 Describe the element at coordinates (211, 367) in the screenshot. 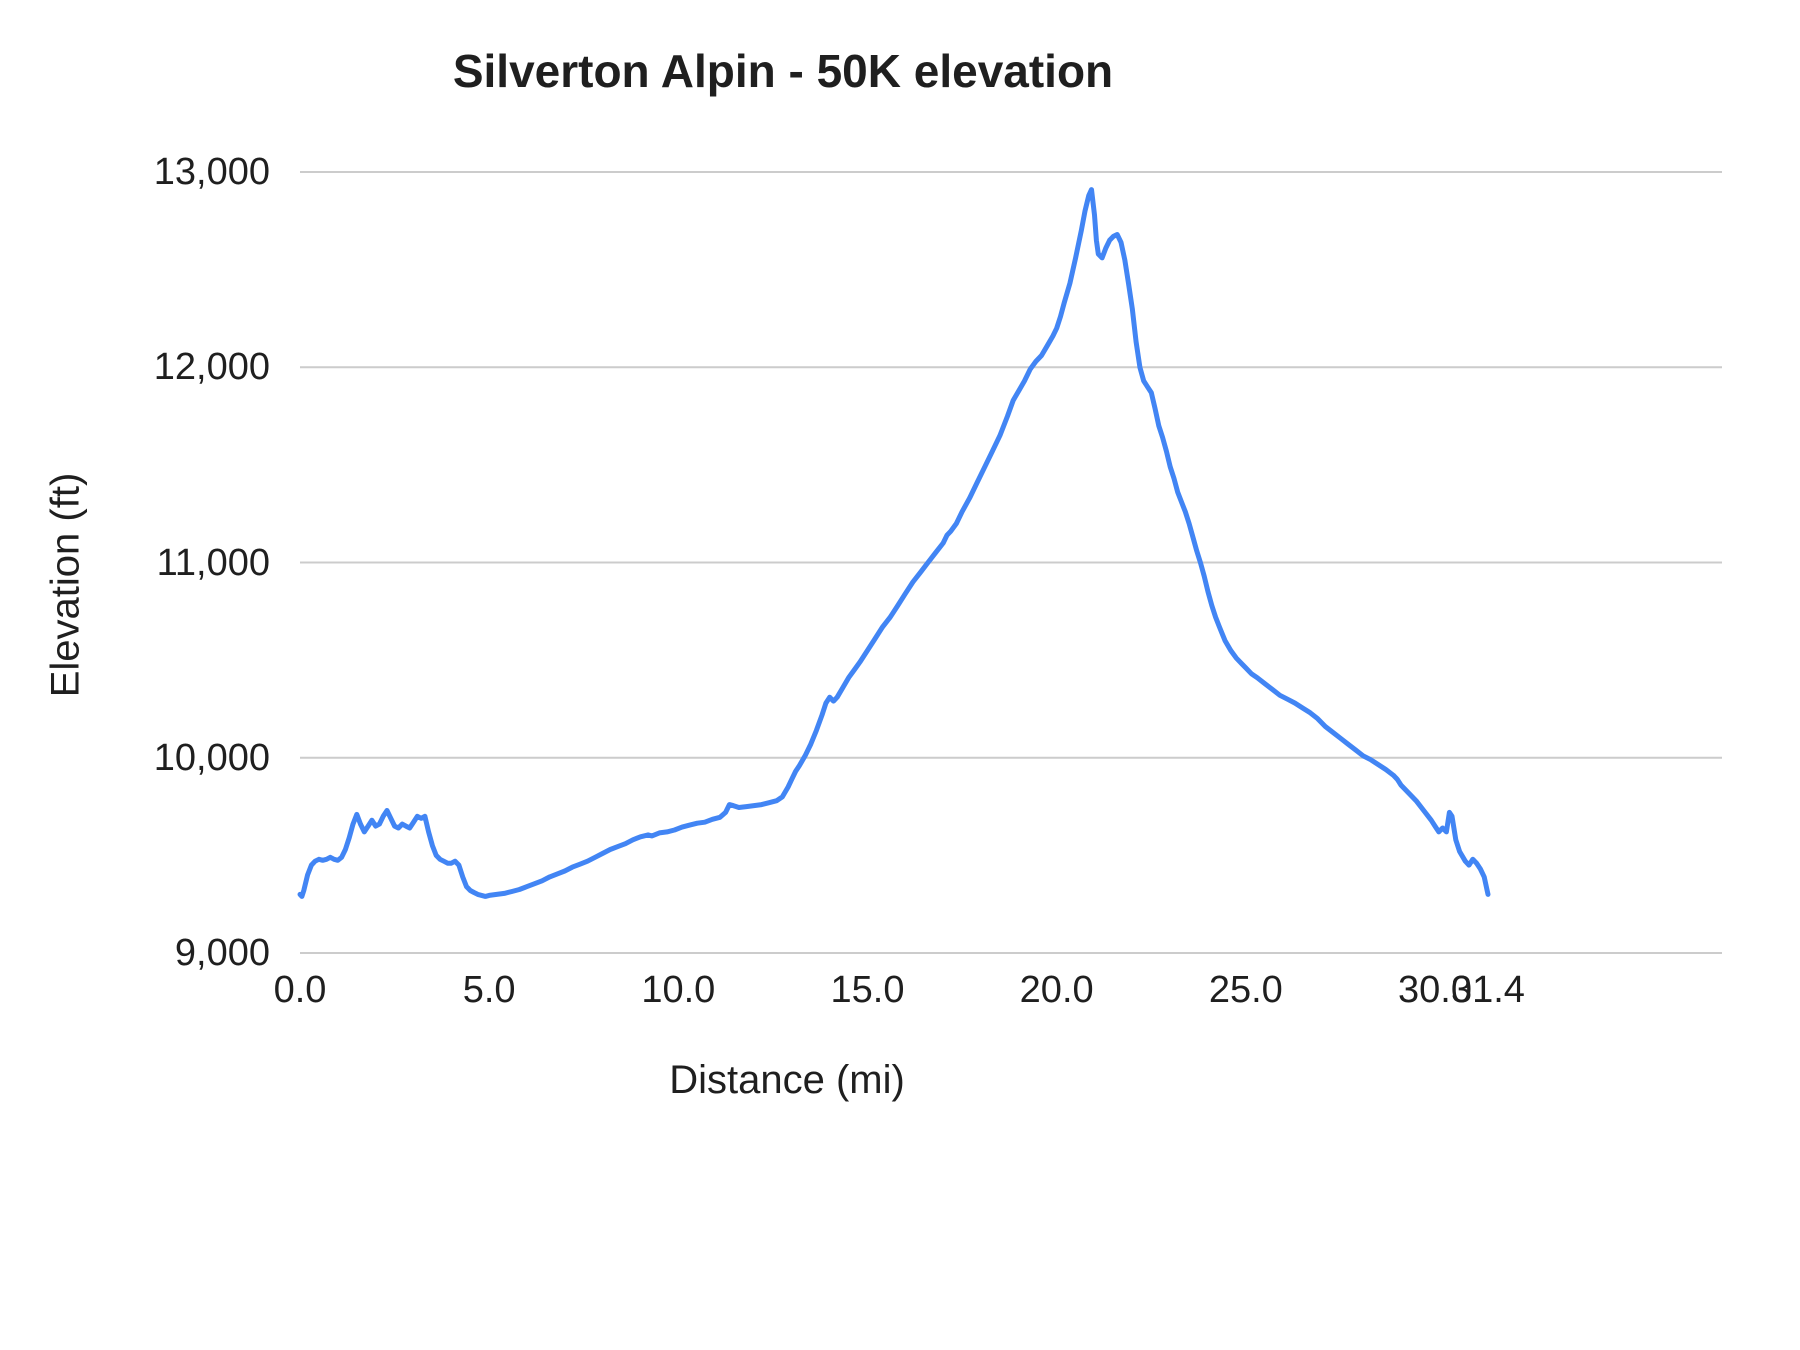

I see `y-tick-label-12000: 12,000` at that location.